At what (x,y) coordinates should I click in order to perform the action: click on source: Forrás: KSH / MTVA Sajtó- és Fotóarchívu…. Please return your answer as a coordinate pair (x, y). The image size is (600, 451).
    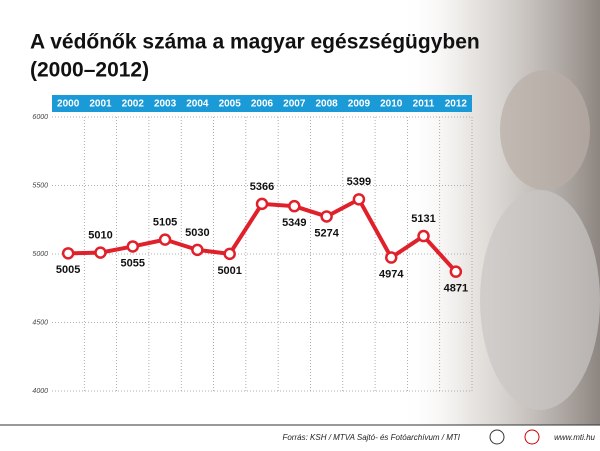
    Looking at the image, I should click on (371, 437).